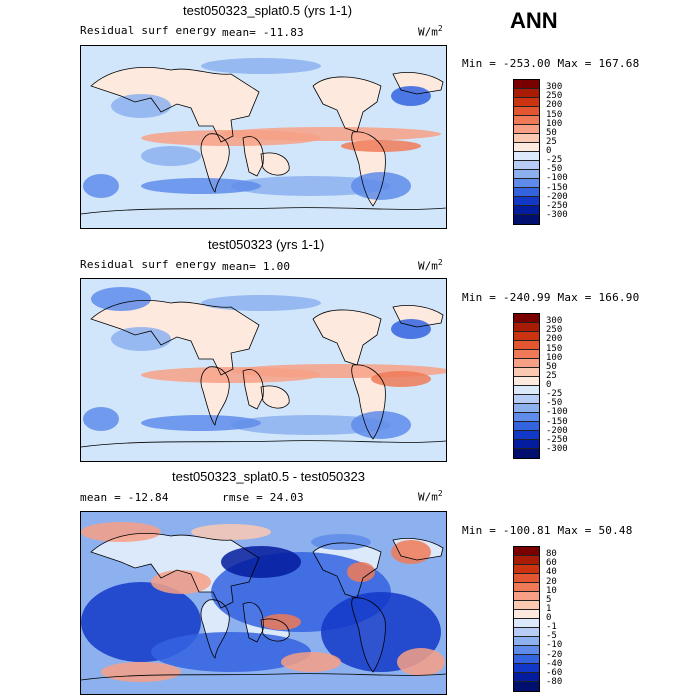  I want to click on colorbar-tick-label: 40, so click(551, 572).